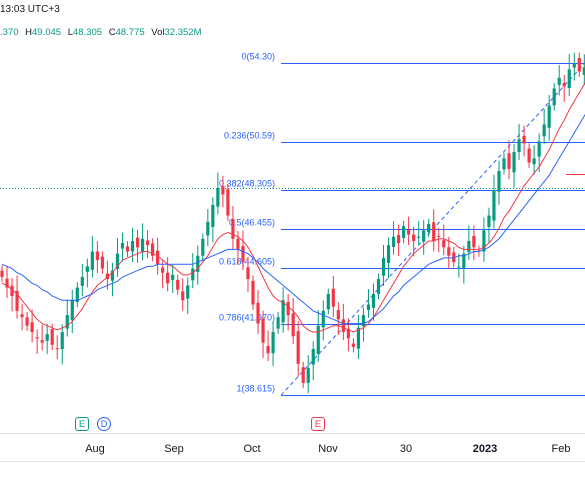 Image resolution: width=585 pixels, height=487 pixels. I want to click on ohlc-readout: .370 H49.045 L48.305 C48.775 Vol32.352M, so click(103, 32).